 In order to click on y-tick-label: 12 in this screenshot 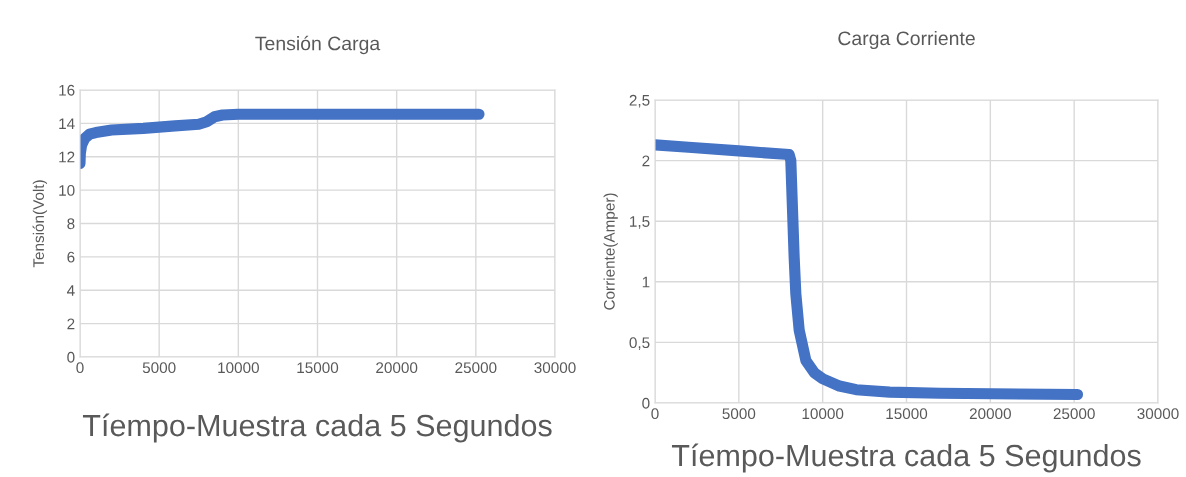, I will do `click(67, 157)`.